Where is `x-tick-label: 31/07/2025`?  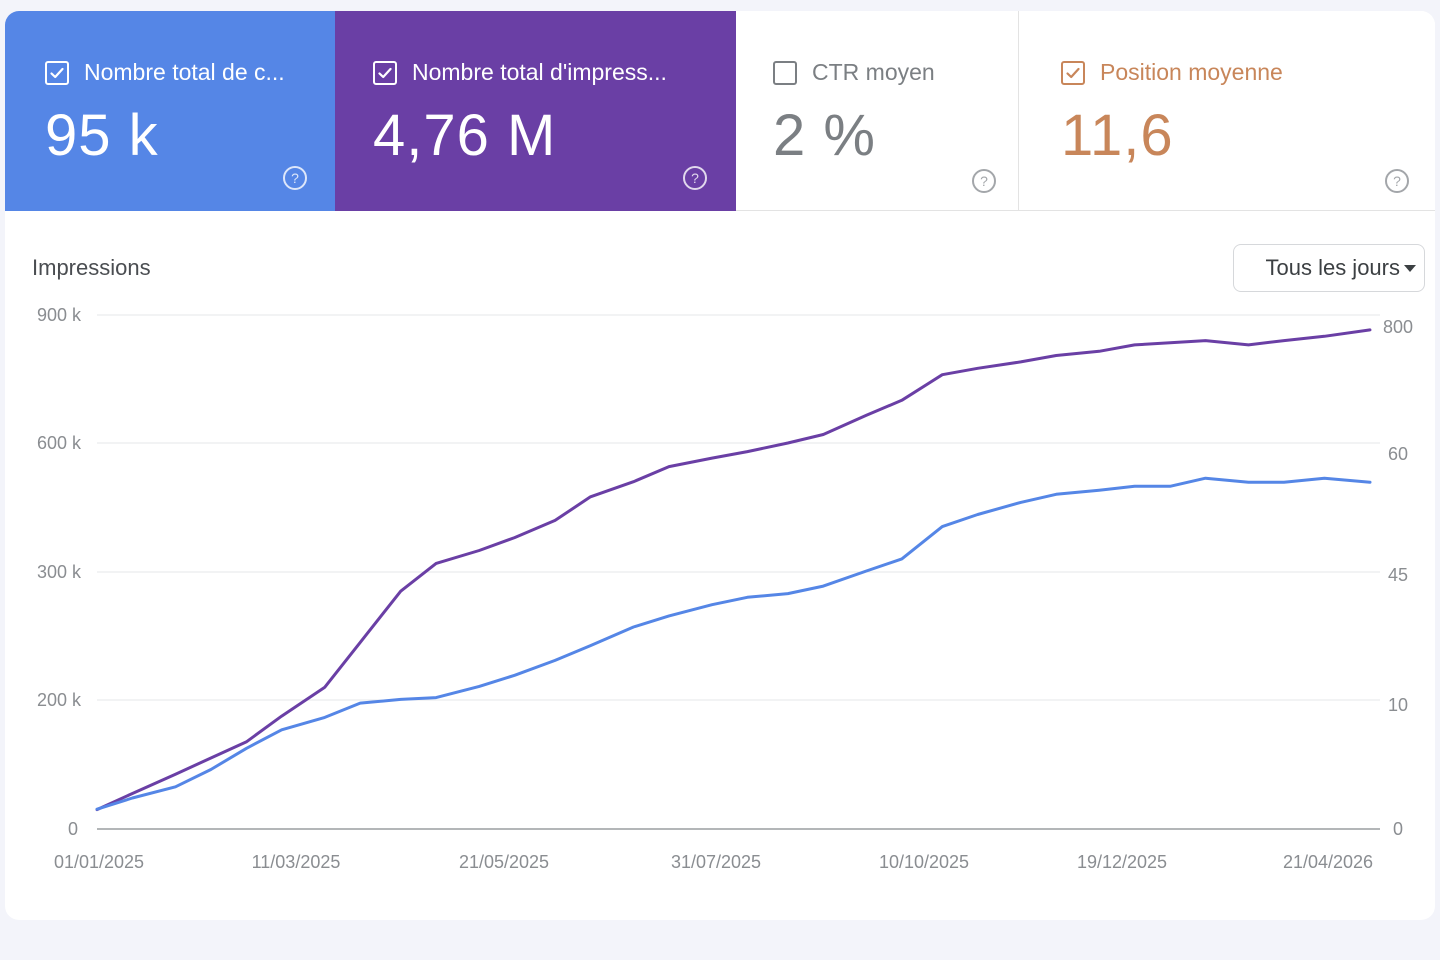 x-tick-label: 31/07/2025 is located at coordinates (716, 862).